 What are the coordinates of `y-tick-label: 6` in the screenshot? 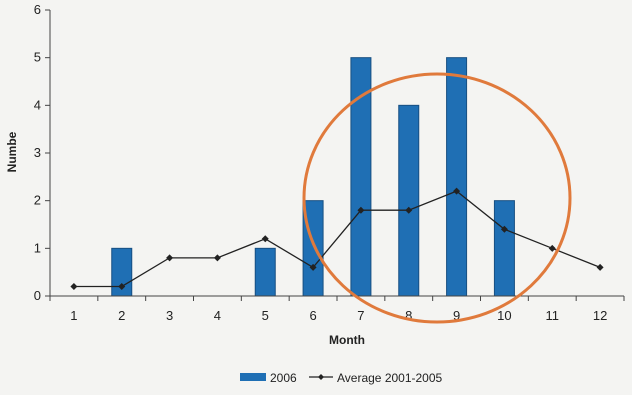 It's located at (37, 9).